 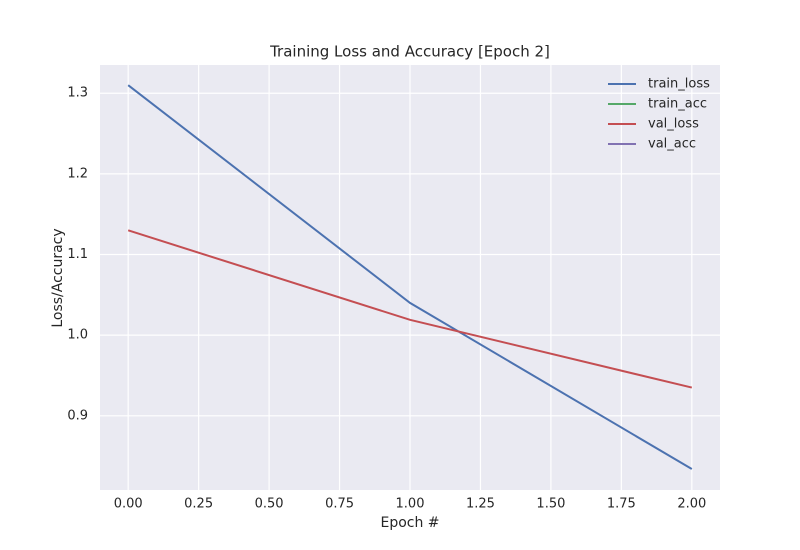 What do you see at coordinates (679, 84) in the screenshot?
I see `legend-label: train_loss` at bounding box center [679, 84].